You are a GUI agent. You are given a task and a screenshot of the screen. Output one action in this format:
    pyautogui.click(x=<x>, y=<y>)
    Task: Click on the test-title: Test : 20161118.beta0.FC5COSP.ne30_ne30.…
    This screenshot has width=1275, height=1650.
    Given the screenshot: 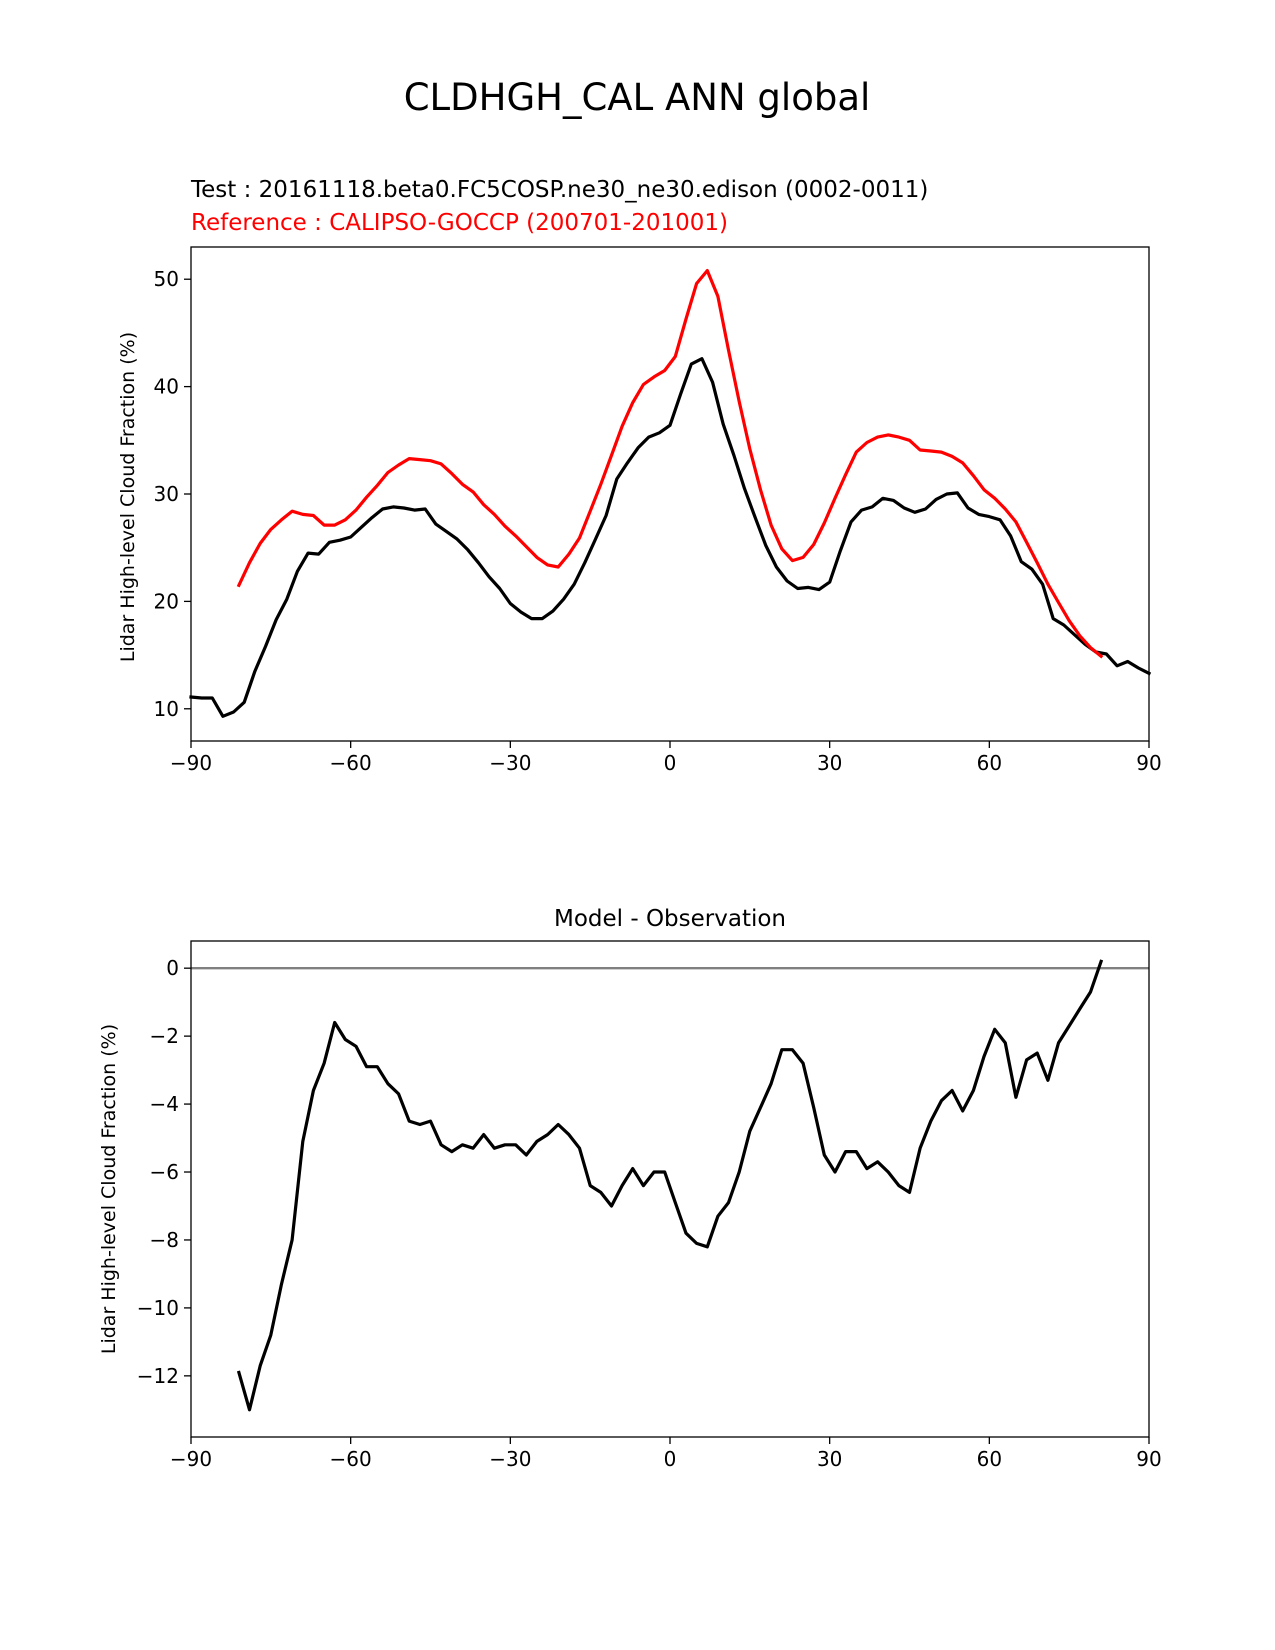 What is the action you would take?
    pyautogui.click(x=559, y=190)
    